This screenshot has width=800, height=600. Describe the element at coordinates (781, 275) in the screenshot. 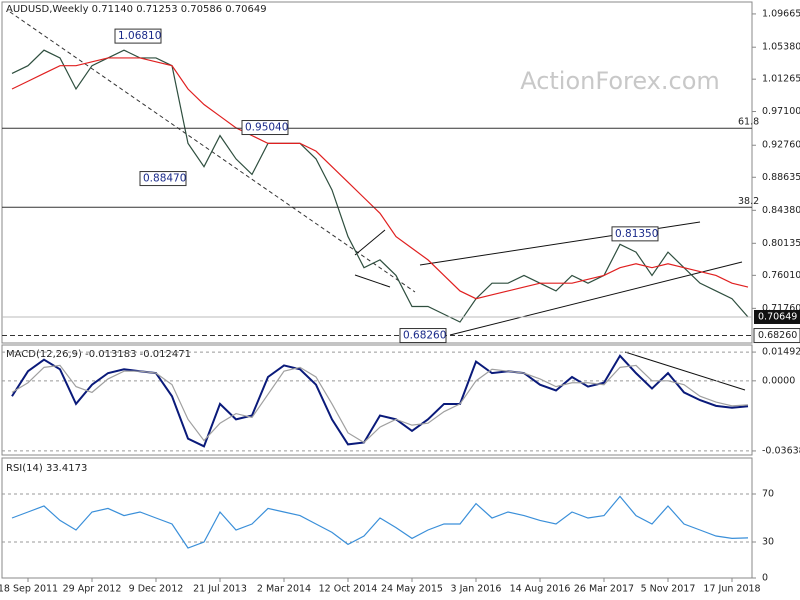

I see `y-tick-label: 0.76010` at that location.